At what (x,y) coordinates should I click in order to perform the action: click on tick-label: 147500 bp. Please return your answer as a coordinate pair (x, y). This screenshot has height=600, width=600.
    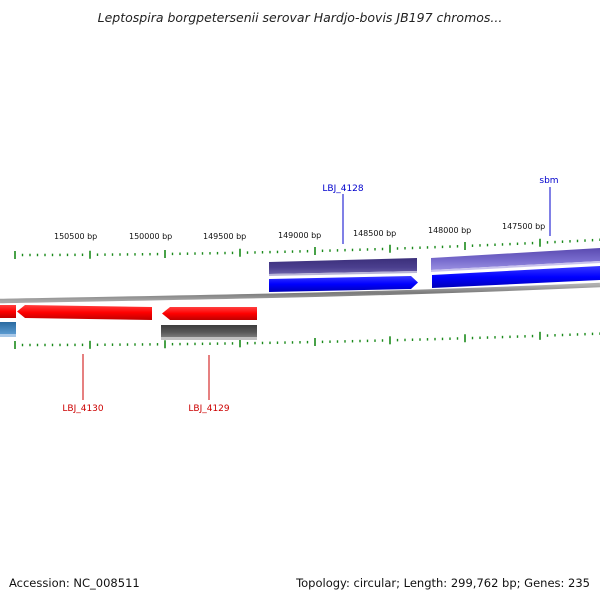
    Looking at the image, I should click on (523, 226).